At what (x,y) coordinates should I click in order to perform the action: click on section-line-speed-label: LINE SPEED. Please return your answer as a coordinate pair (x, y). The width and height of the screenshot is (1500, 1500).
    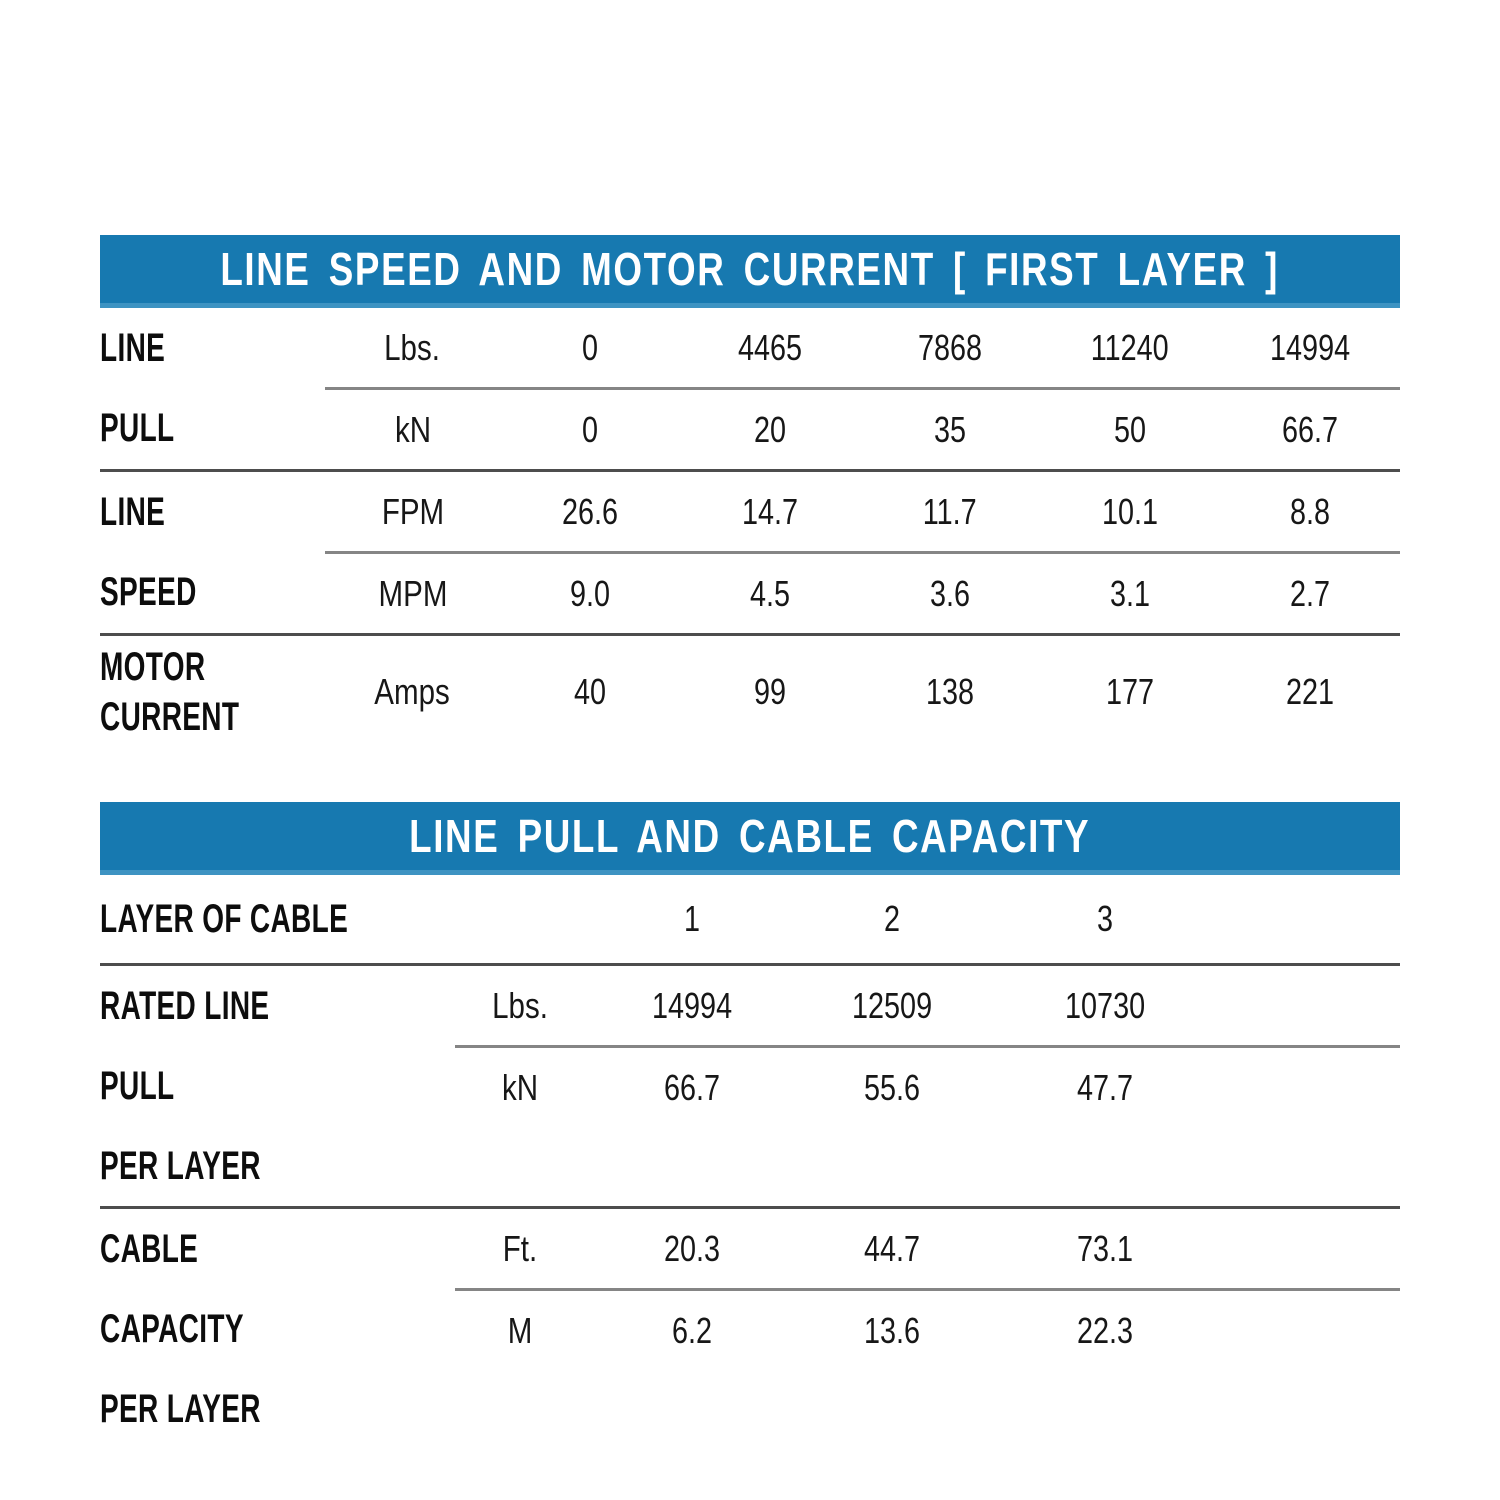
    Looking at the image, I should click on (148, 552).